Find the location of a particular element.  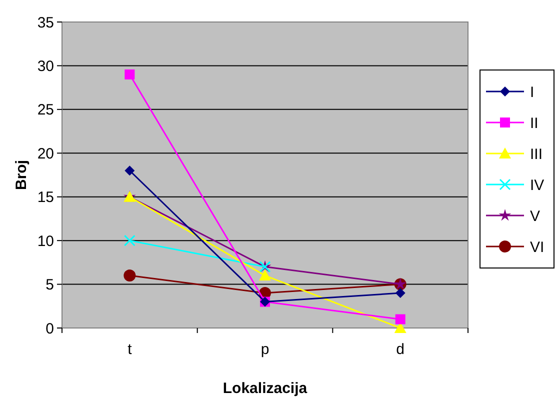

y-tick-label: 25 is located at coordinates (45, 110).